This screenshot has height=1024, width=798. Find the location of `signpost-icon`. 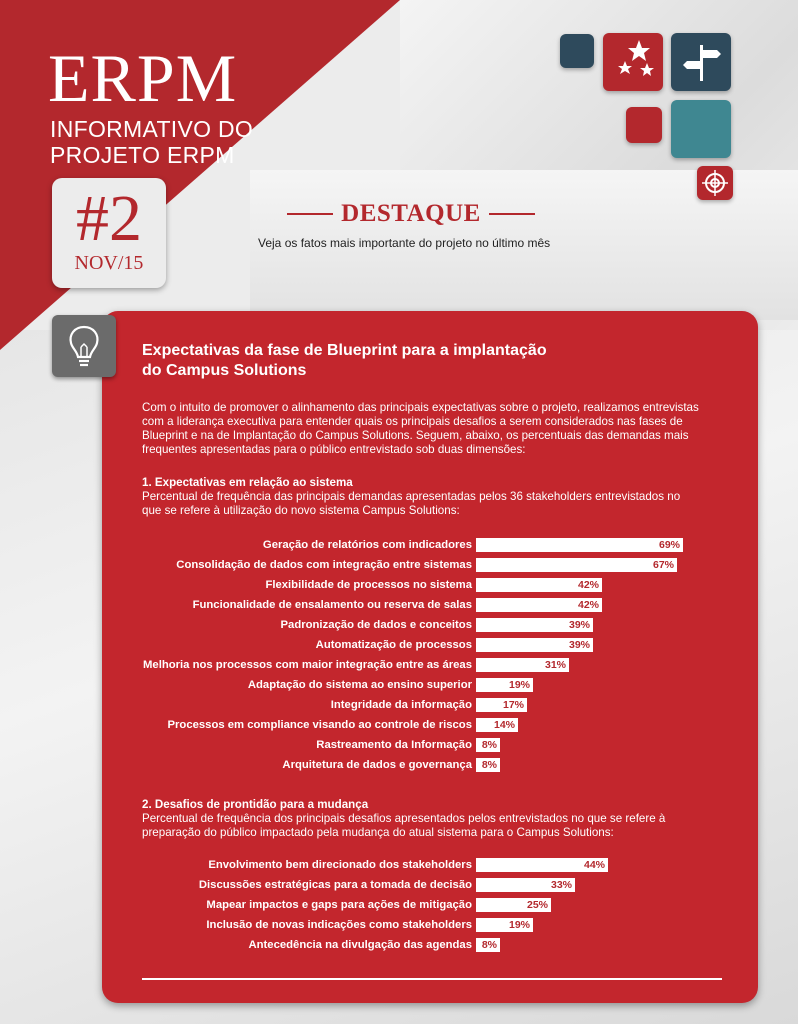

signpost-icon is located at coordinates (702, 63).